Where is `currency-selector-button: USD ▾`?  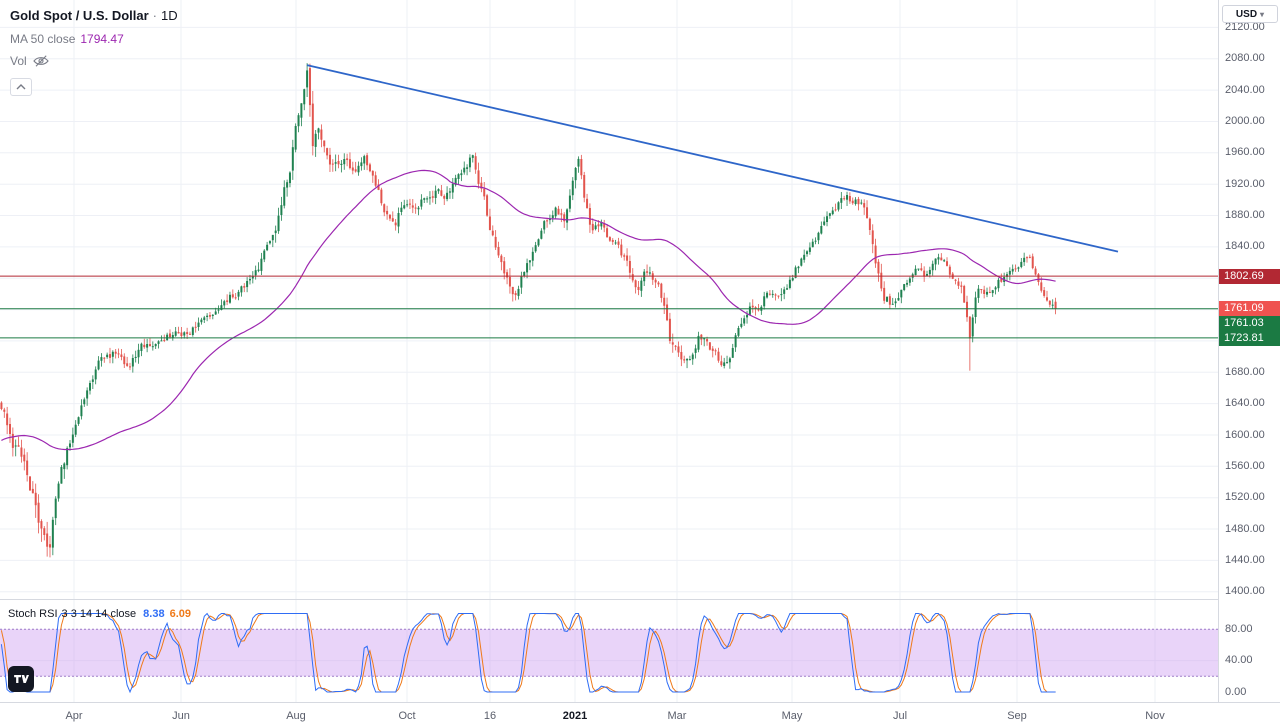 currency-selector-button: USD ▾ is located at coordinates (1250, 14).